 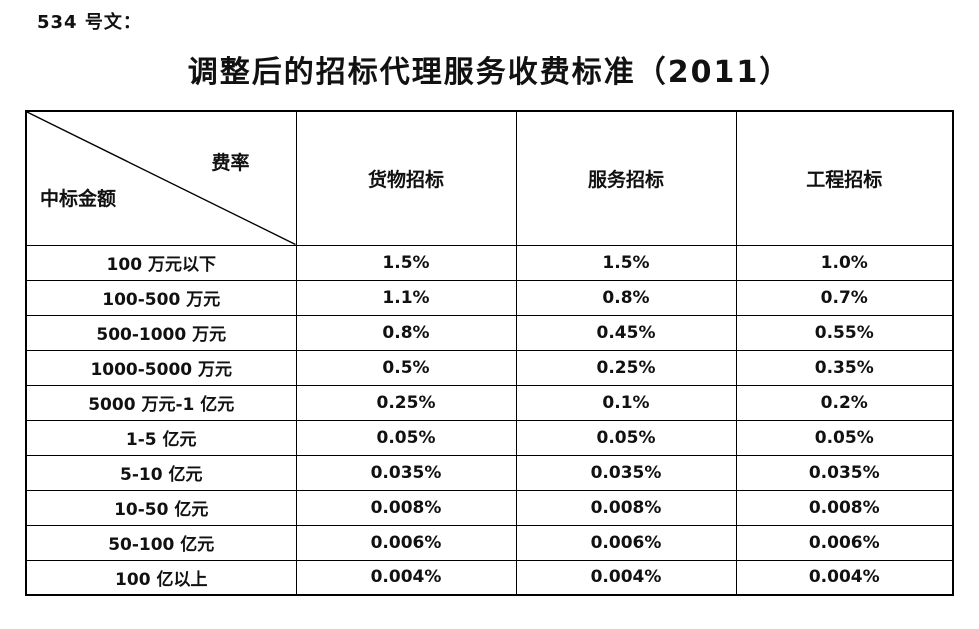 I want to click on row-label: 500-1000 万元, so click(x=161, y=332).